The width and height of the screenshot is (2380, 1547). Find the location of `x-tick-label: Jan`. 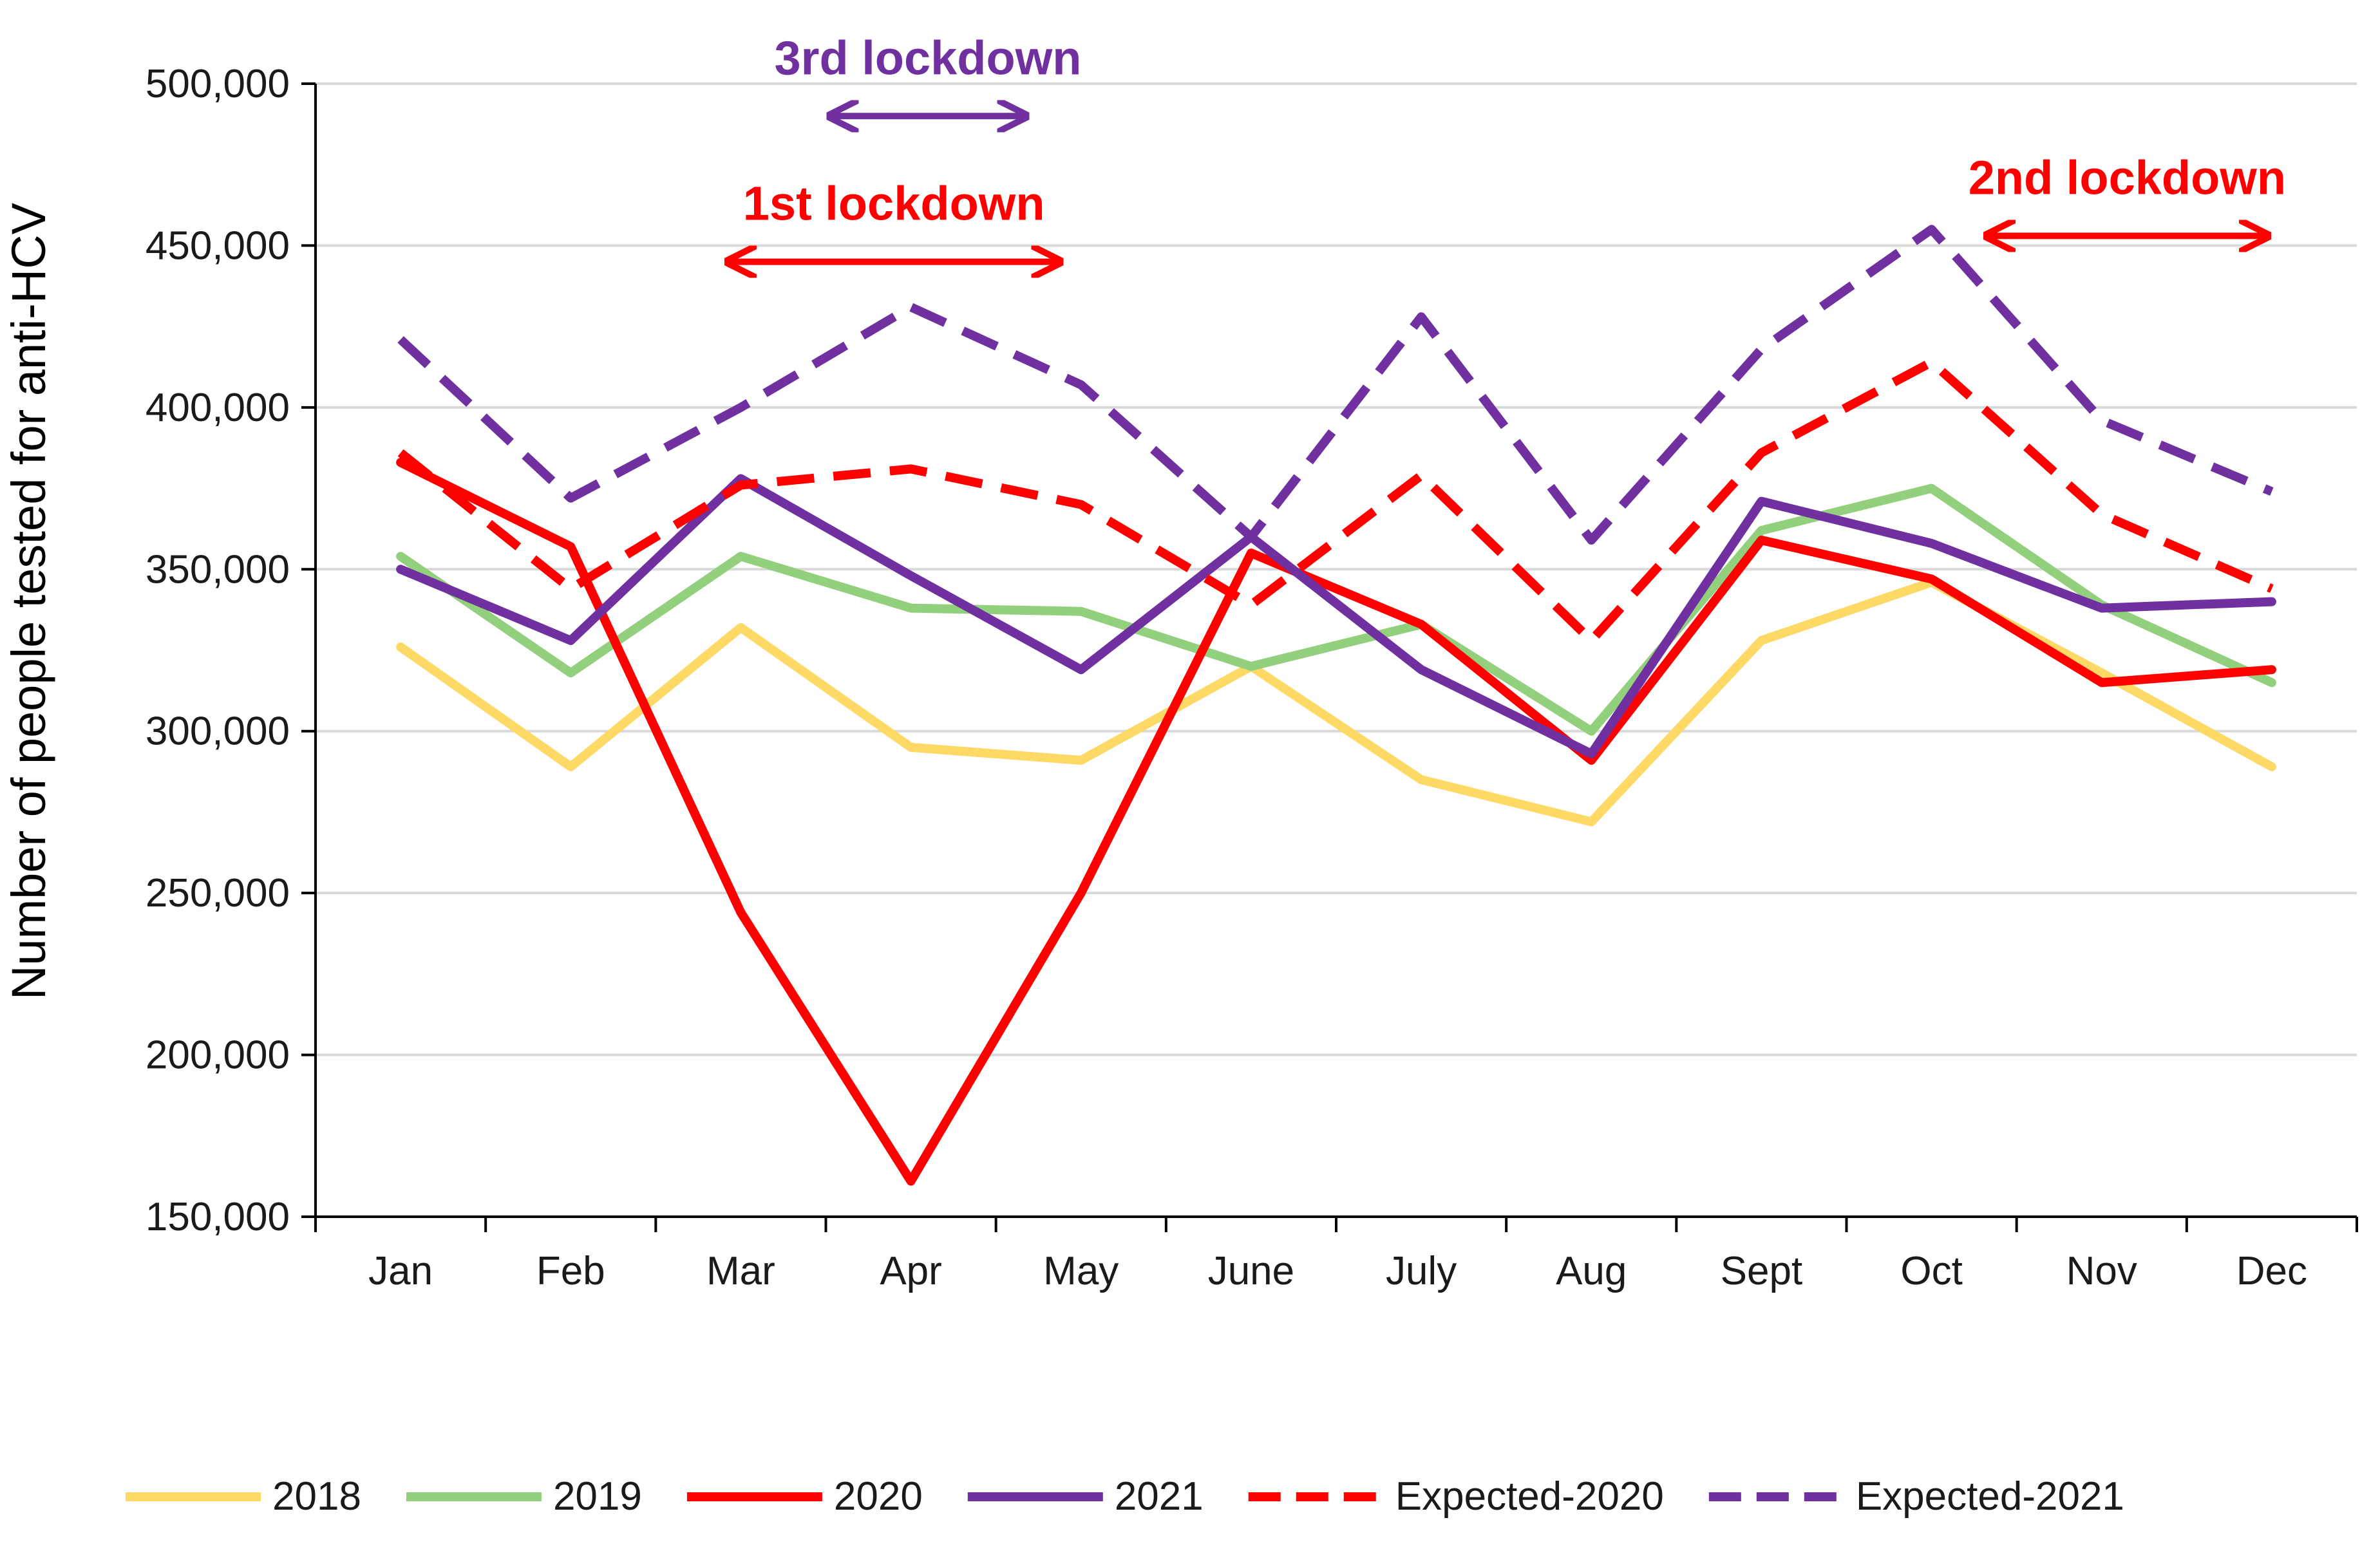

x-tick-label: Jan is located at coordinates (400, 1271).